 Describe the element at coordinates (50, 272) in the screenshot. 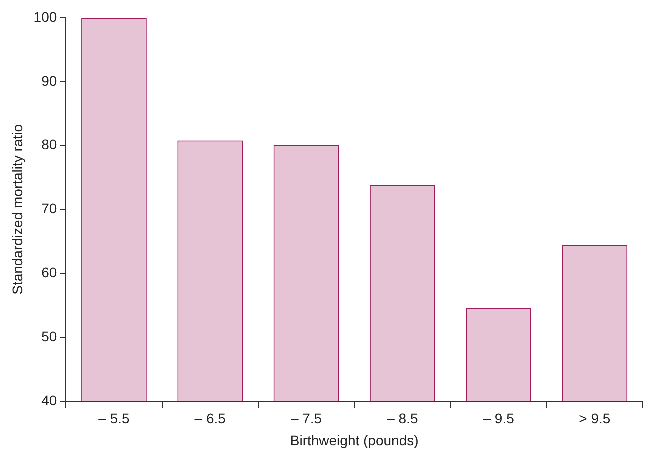

I see `y-tick-label: 60` at that location.